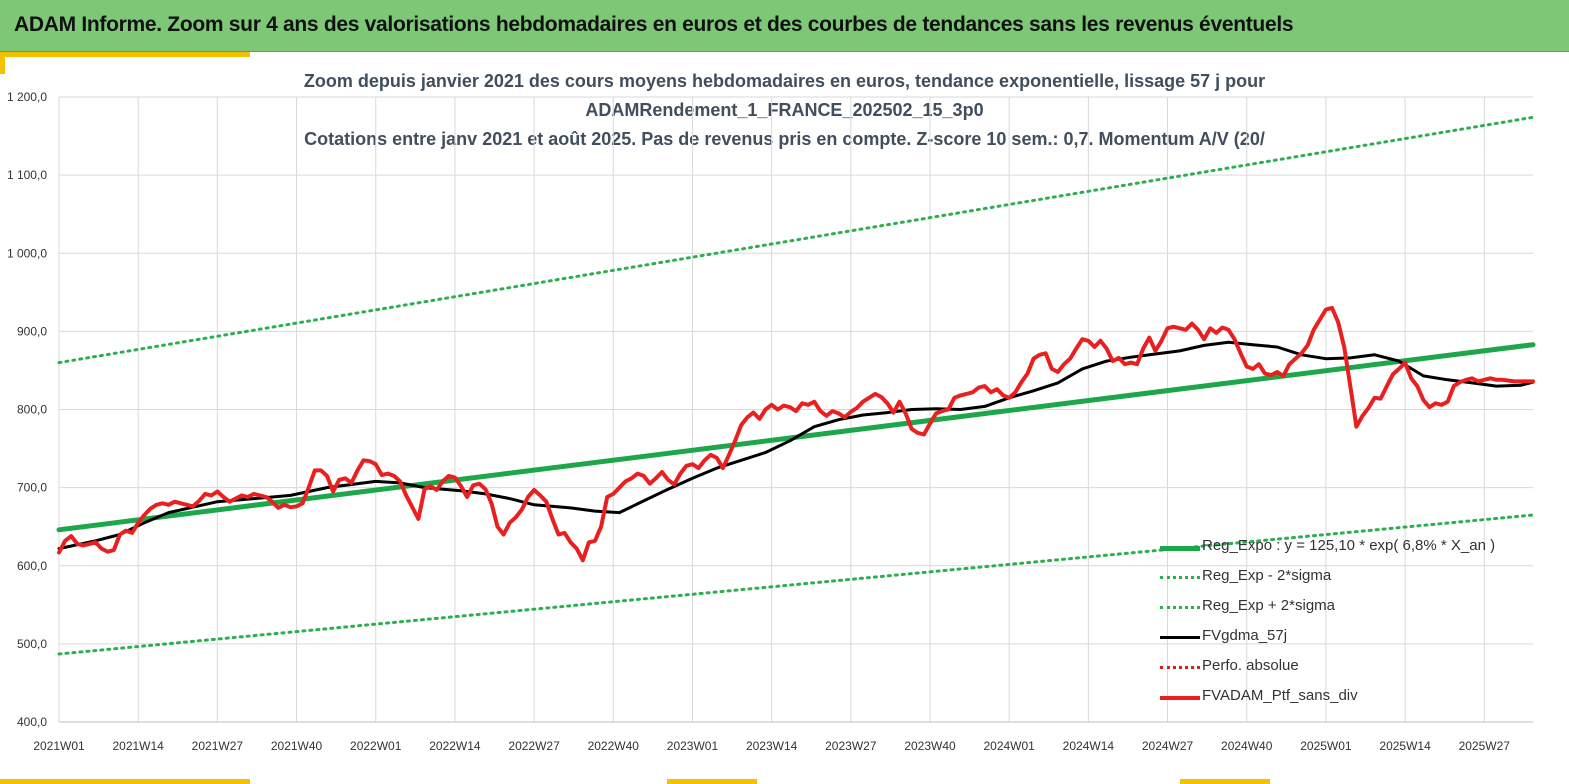  What do you see at coordinates (772, 746) in the screenshot?
I see `x-tick-label: 2023W14` at bounding box center [772, 746].